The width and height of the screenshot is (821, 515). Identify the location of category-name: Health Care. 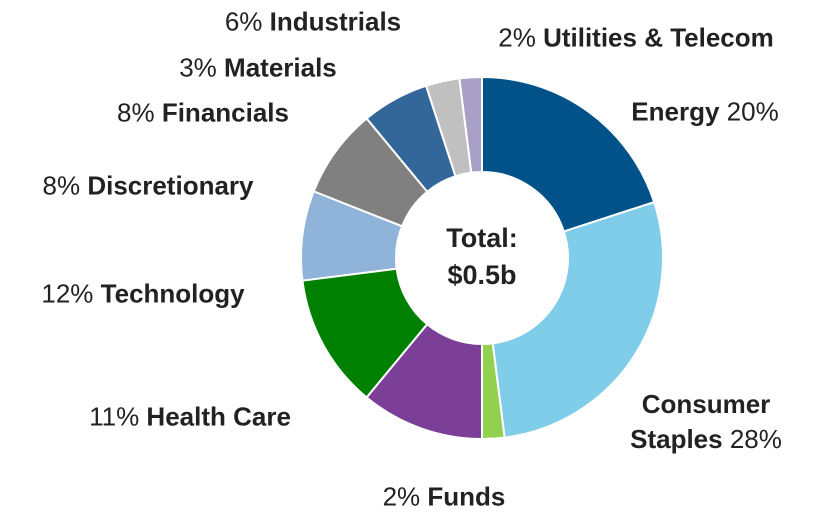
(218, 416).